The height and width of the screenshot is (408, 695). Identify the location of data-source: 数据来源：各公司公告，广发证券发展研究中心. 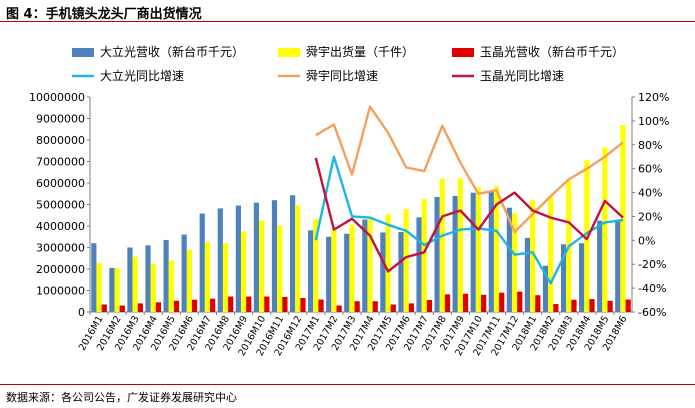
(121, 397).